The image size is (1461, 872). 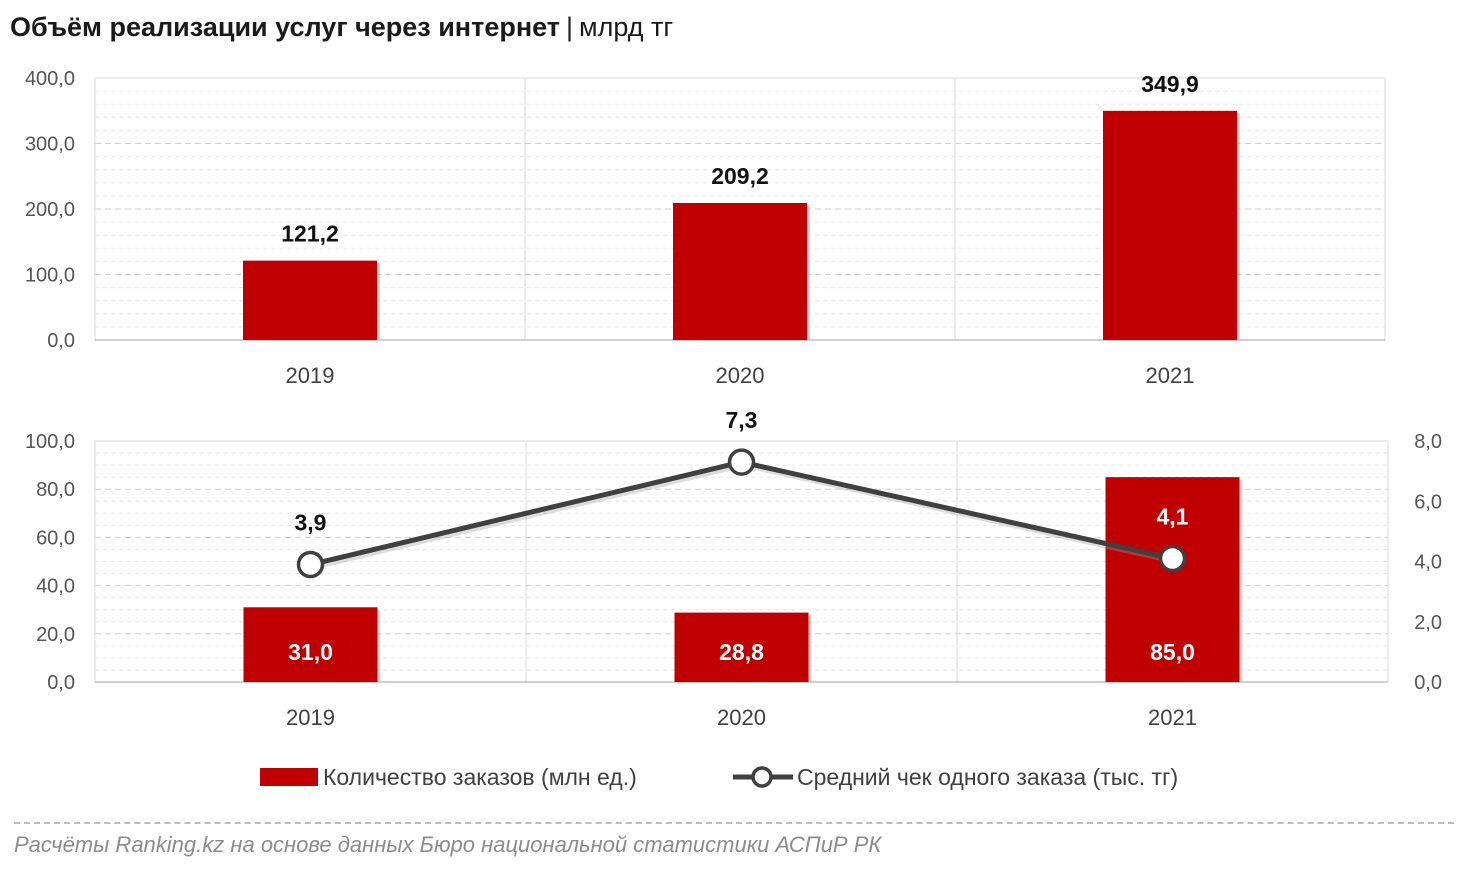 What do you see at coordinates (1428, 442) in the screenshot?
I see `y-right-tick-label: 8,0` at bounding box center [1428, 442].